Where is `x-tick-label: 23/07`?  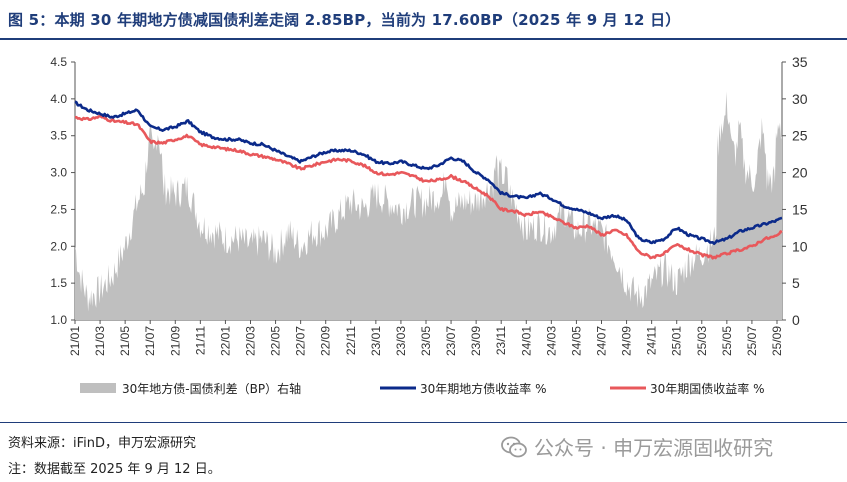 x-tick-label: 23/07 is located at coordinates (451, 341).